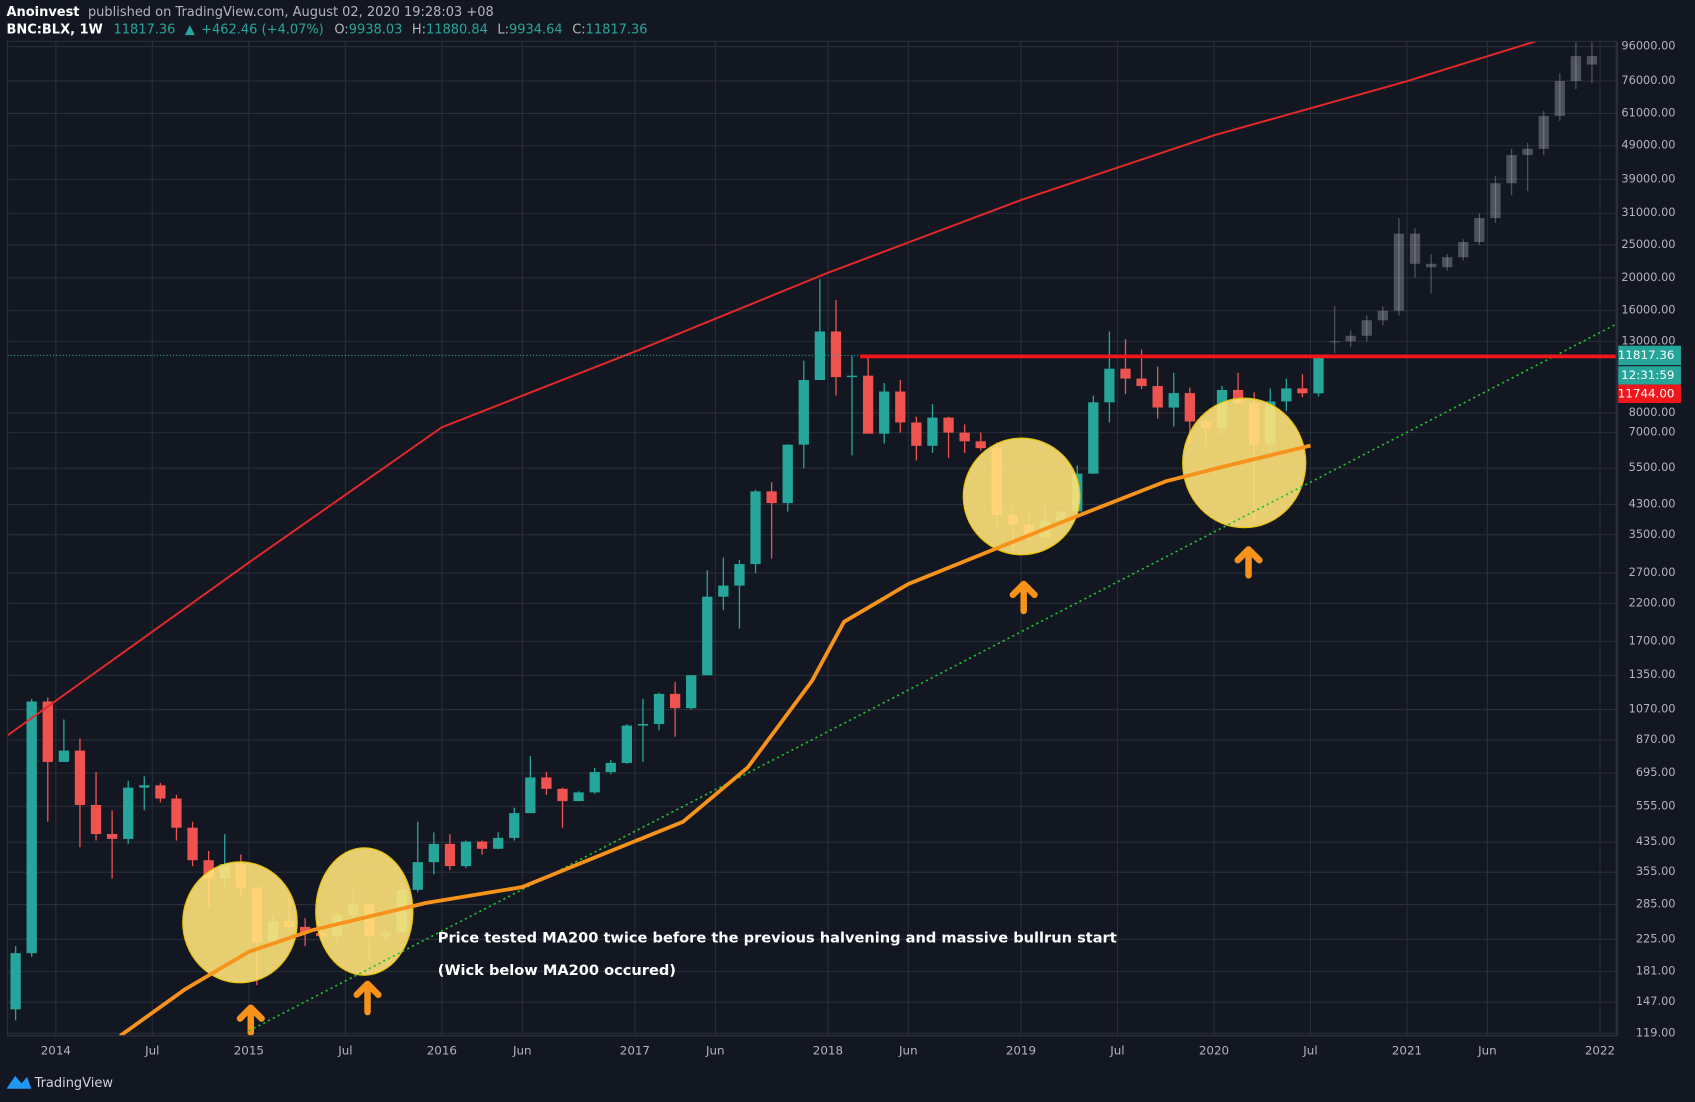  What do you see at coordinates (74, 1083) in the screenshot?
I see `brand-name: TradingView` at bounding box center [74, 1083].